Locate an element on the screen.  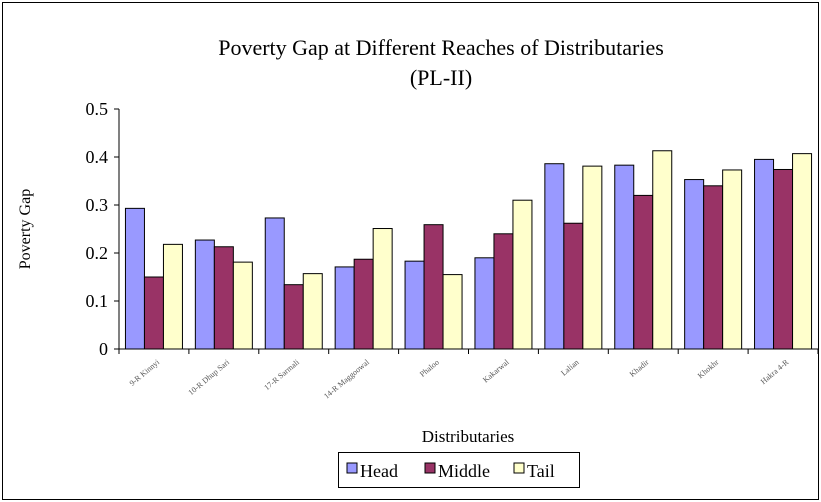
y-tick-label: 0.4 is located at coordinates (97, 157).